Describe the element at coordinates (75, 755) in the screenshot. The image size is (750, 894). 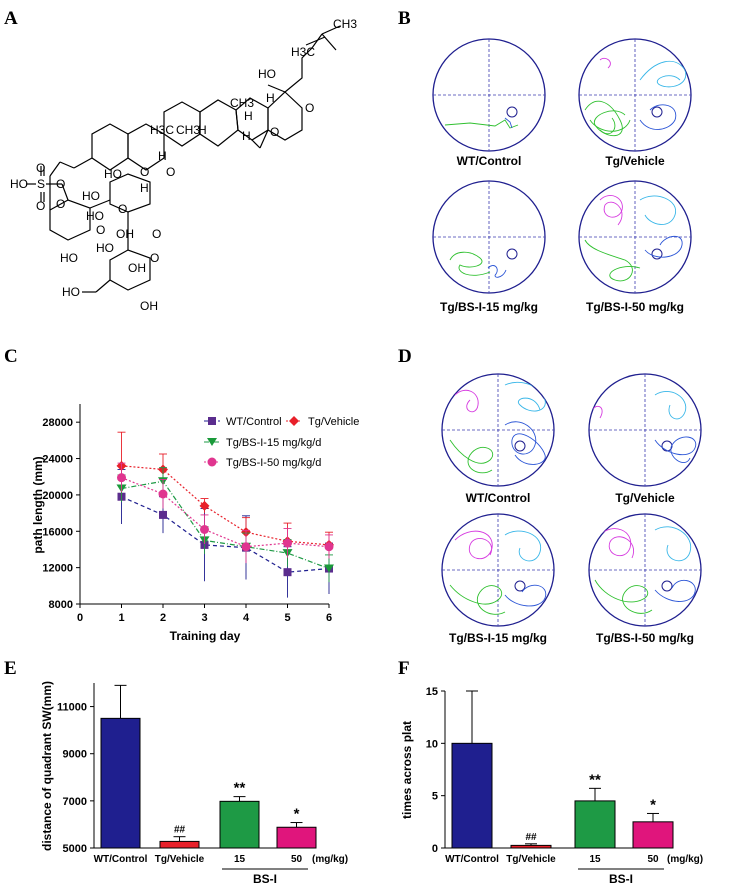
I see `y-tick-label: 9000` at that location.